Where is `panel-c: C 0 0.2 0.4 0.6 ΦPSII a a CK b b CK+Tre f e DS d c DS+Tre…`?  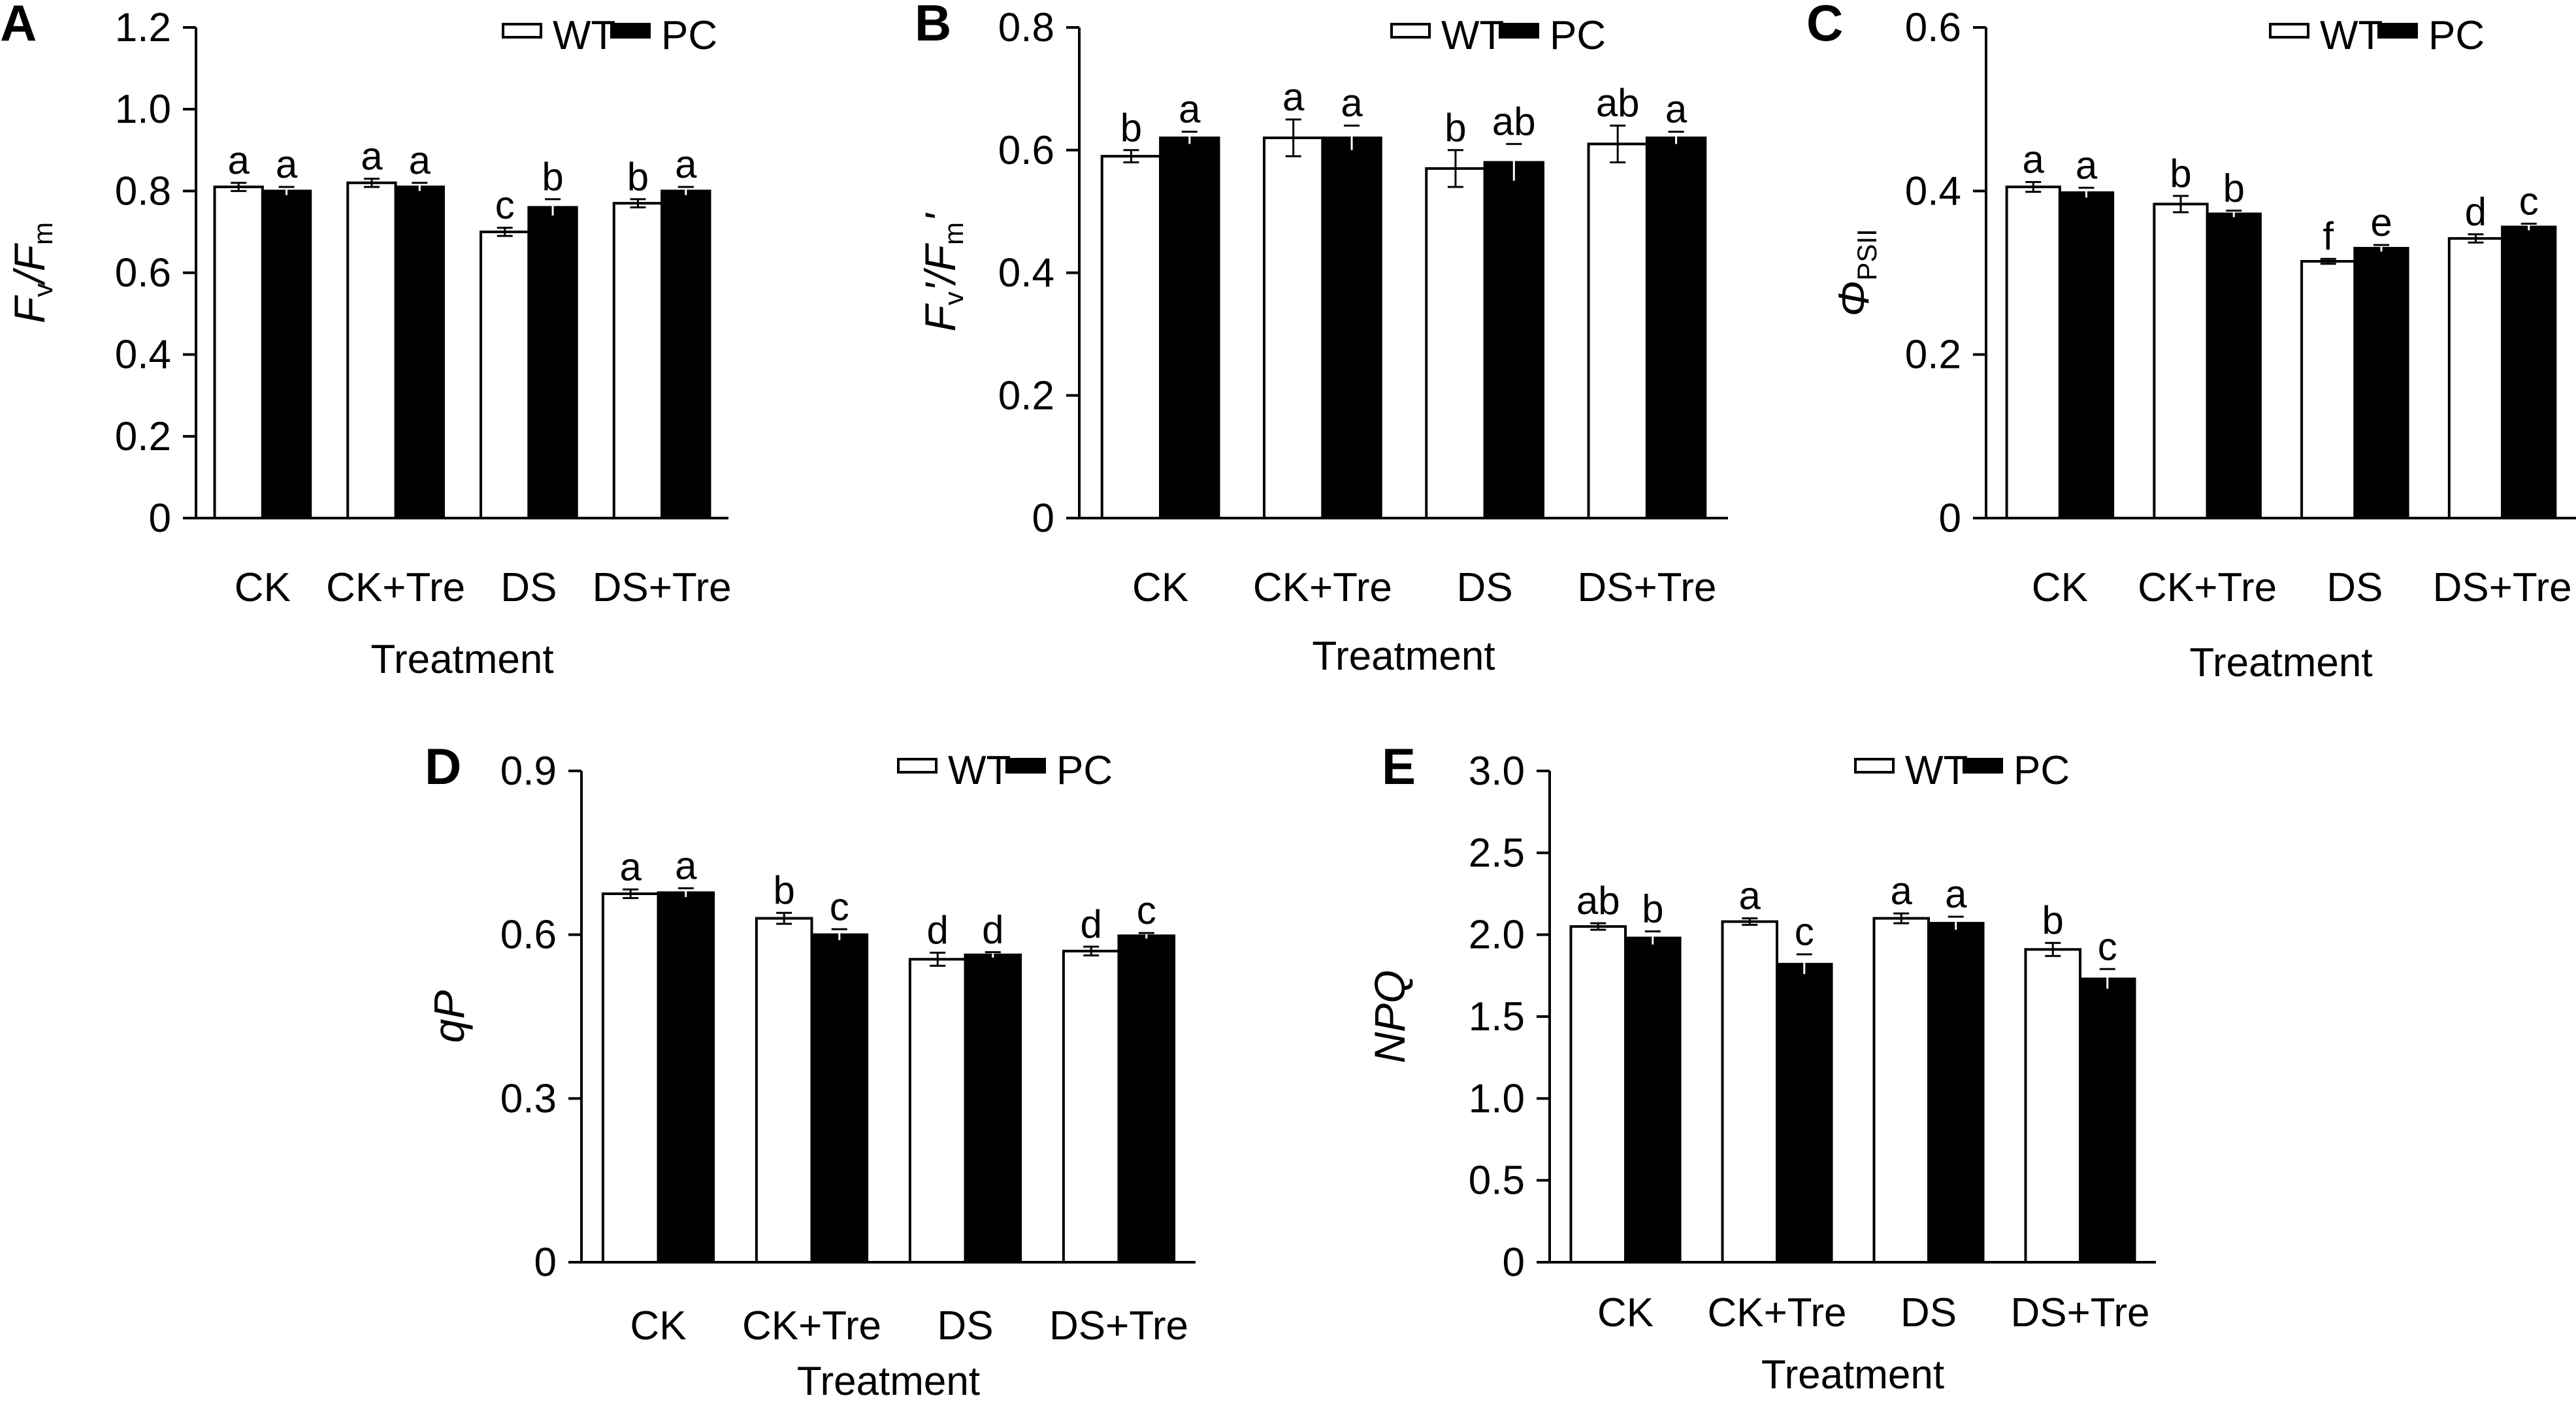 panel-c: C 0 0.2 0.4 0.6 ΦPSII a a CK b b CK+Tre f e DS d c DS+Tre… is located at coordinates (2191, 343).